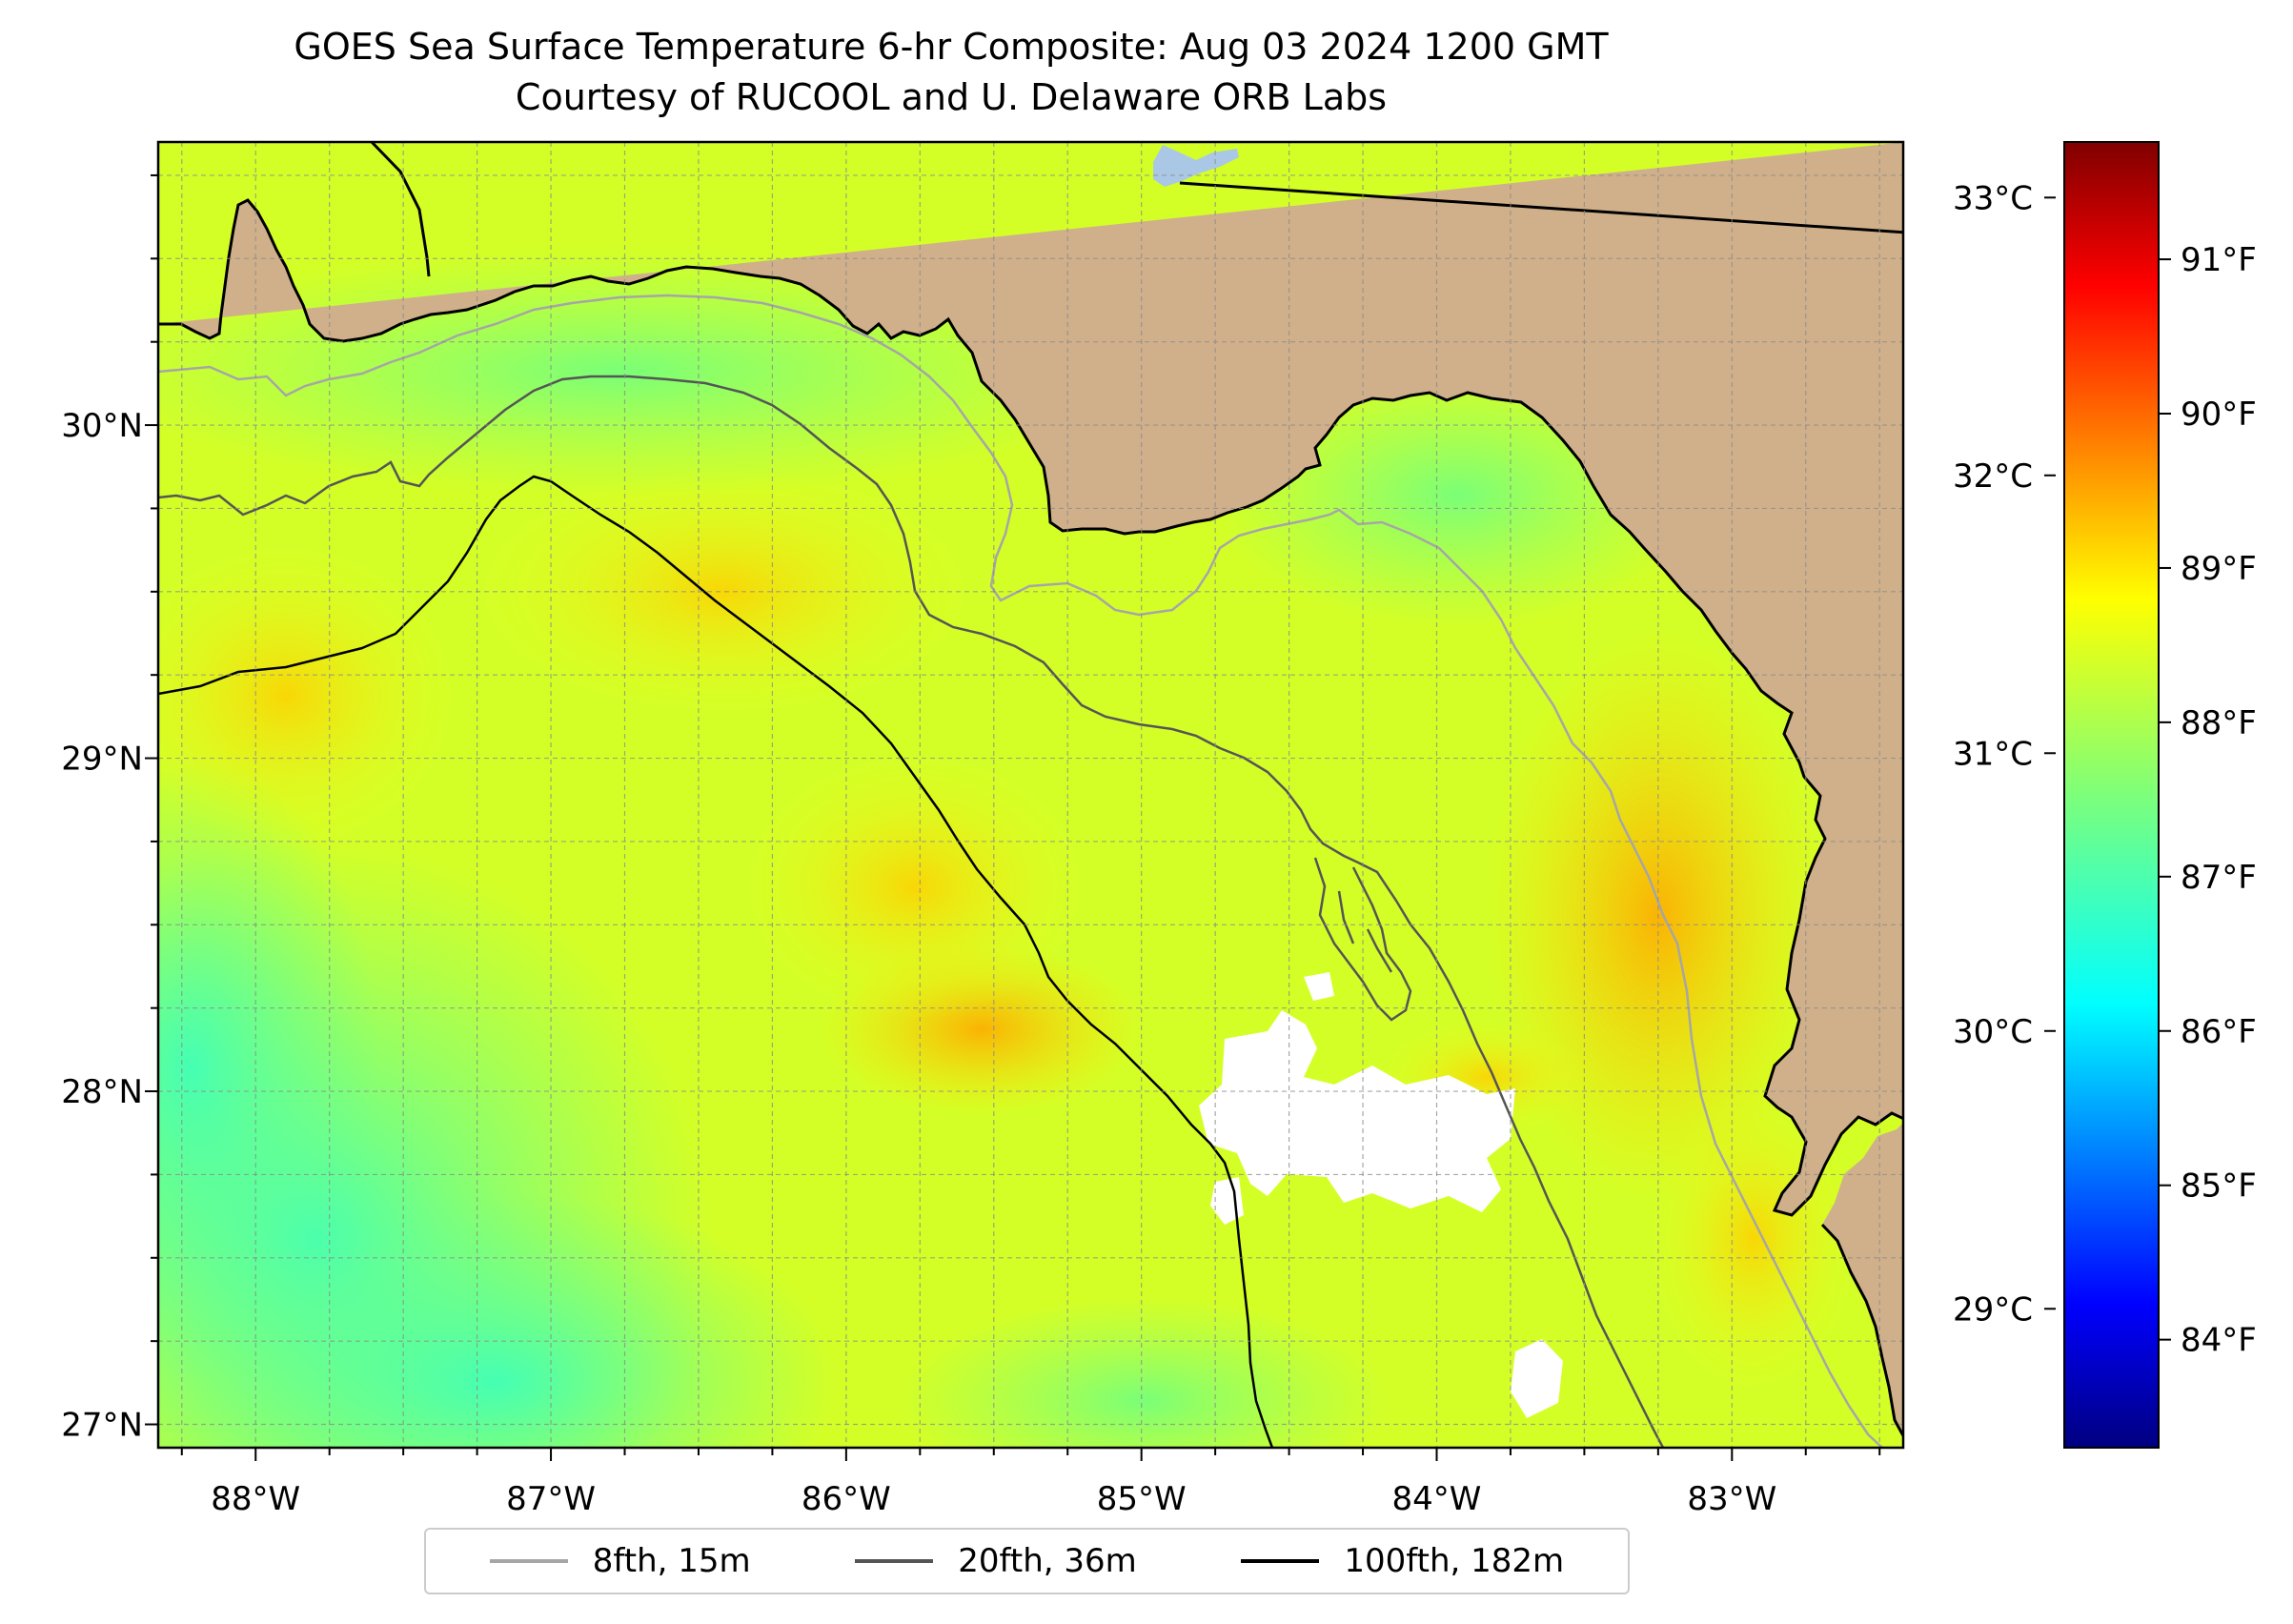 This screenshot has width=2293, height=1624. What do you see at coordinates (1732, 1499) in the screenshot?
I see `lon-tick-label: 83°W` at bounding box center [1732, 1499].